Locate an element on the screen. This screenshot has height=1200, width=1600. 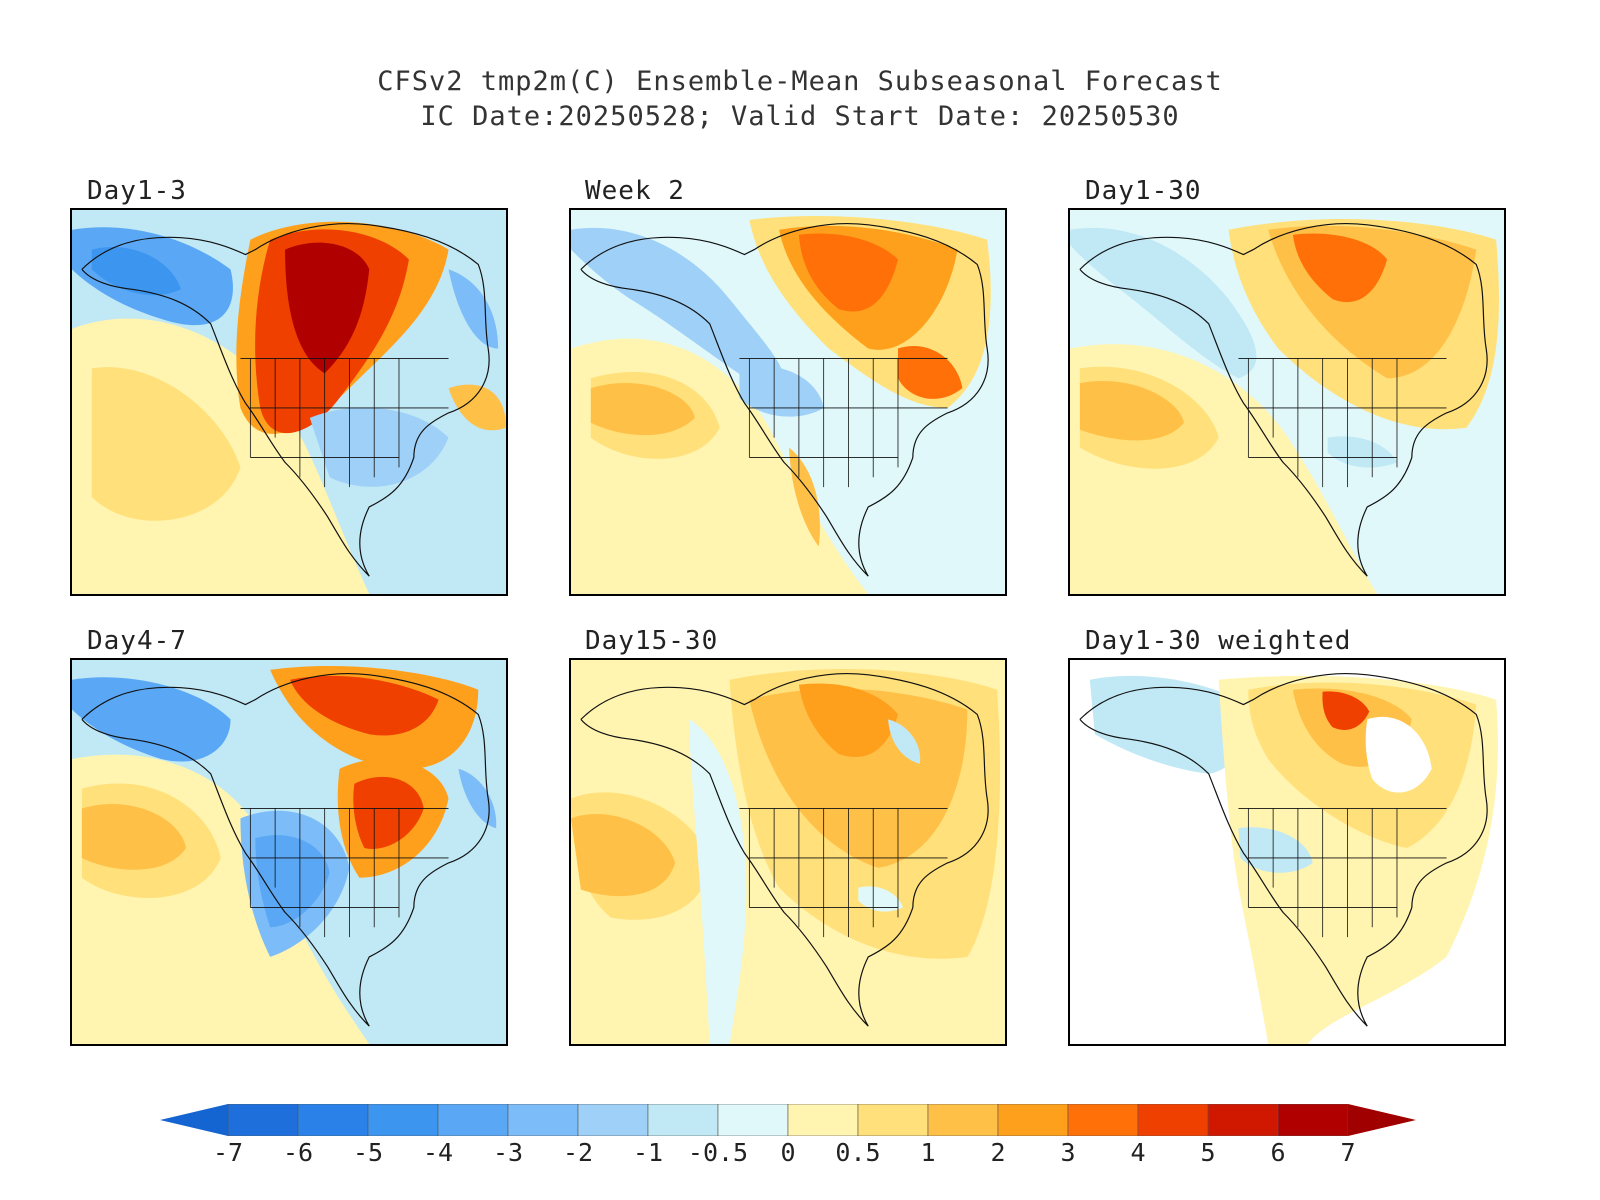
colorbar-tick-label: -4 is located at coordinates (438, 1152).